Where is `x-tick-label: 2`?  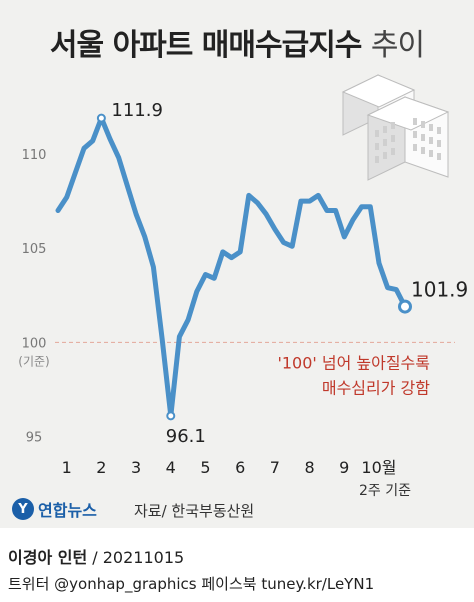
x-tick-label: 2 is located at coordinates (101, 467).